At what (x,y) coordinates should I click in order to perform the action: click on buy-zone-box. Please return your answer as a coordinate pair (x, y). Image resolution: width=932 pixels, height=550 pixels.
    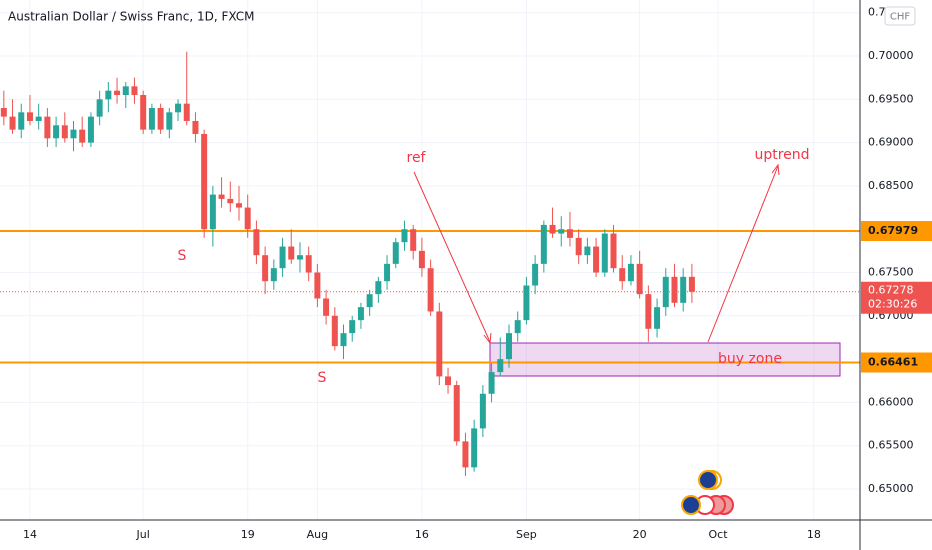
    Looking at the image, I should click on (665, 359).